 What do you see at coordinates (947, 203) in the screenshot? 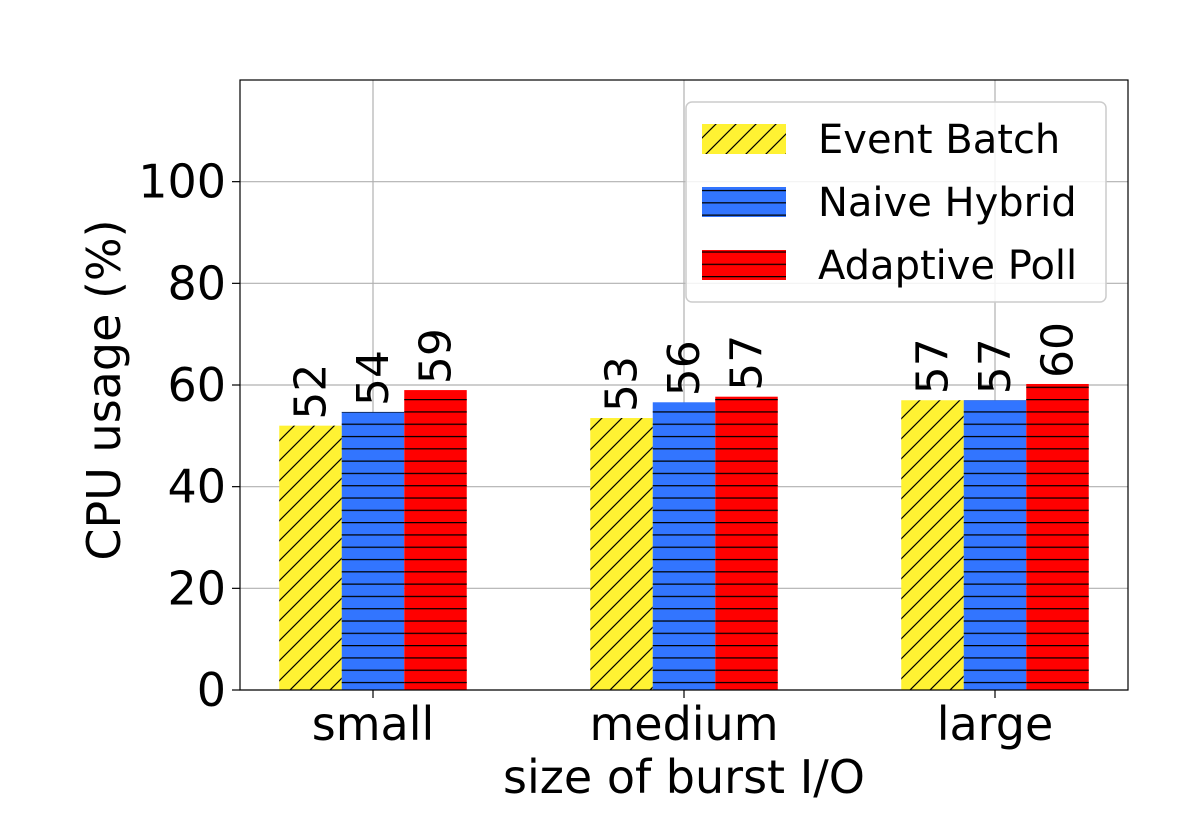
I see `legend-entry: Naive Hybrid` at bounding box center [947, 203].